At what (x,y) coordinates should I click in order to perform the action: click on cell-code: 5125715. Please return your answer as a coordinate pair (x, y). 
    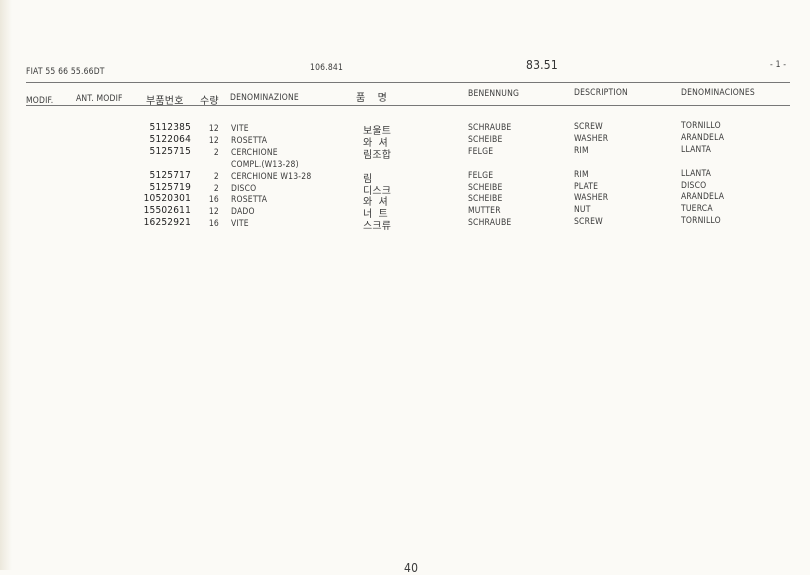
    Looking at the image, I should click on (170, 151).